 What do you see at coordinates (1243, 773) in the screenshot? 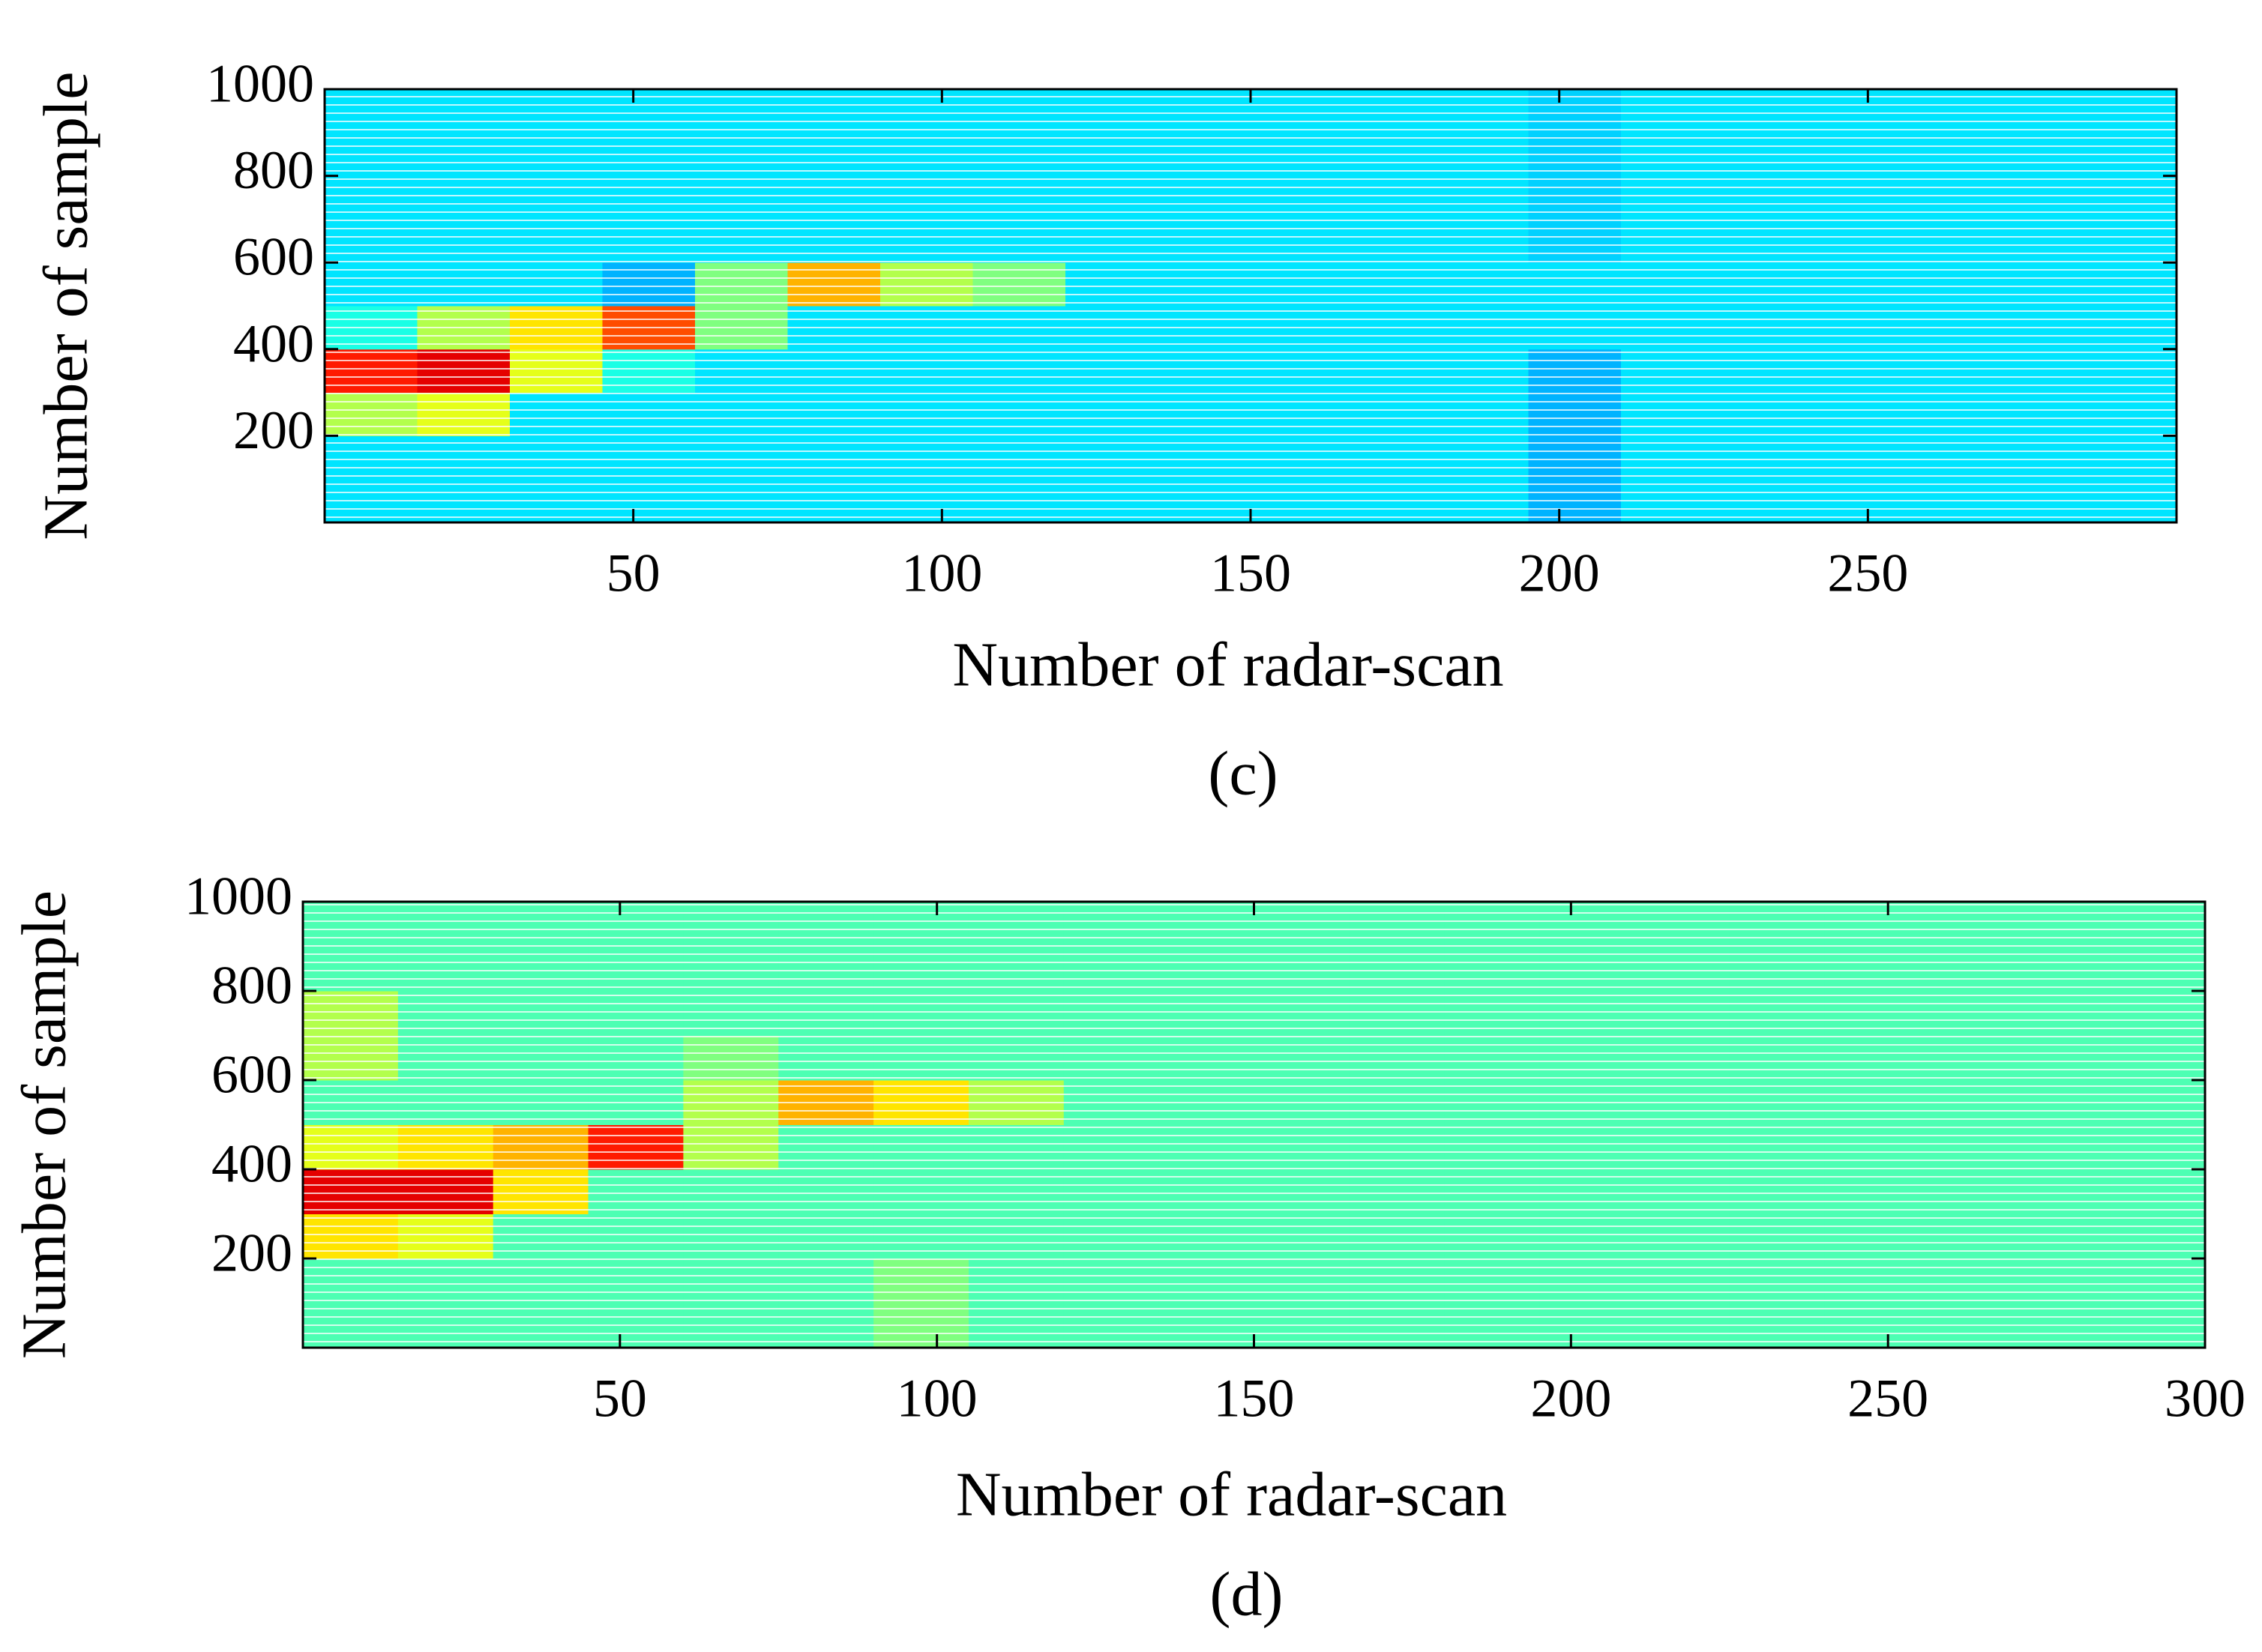
I see `panel-label: (c)` at bounding box center [1243, 773].